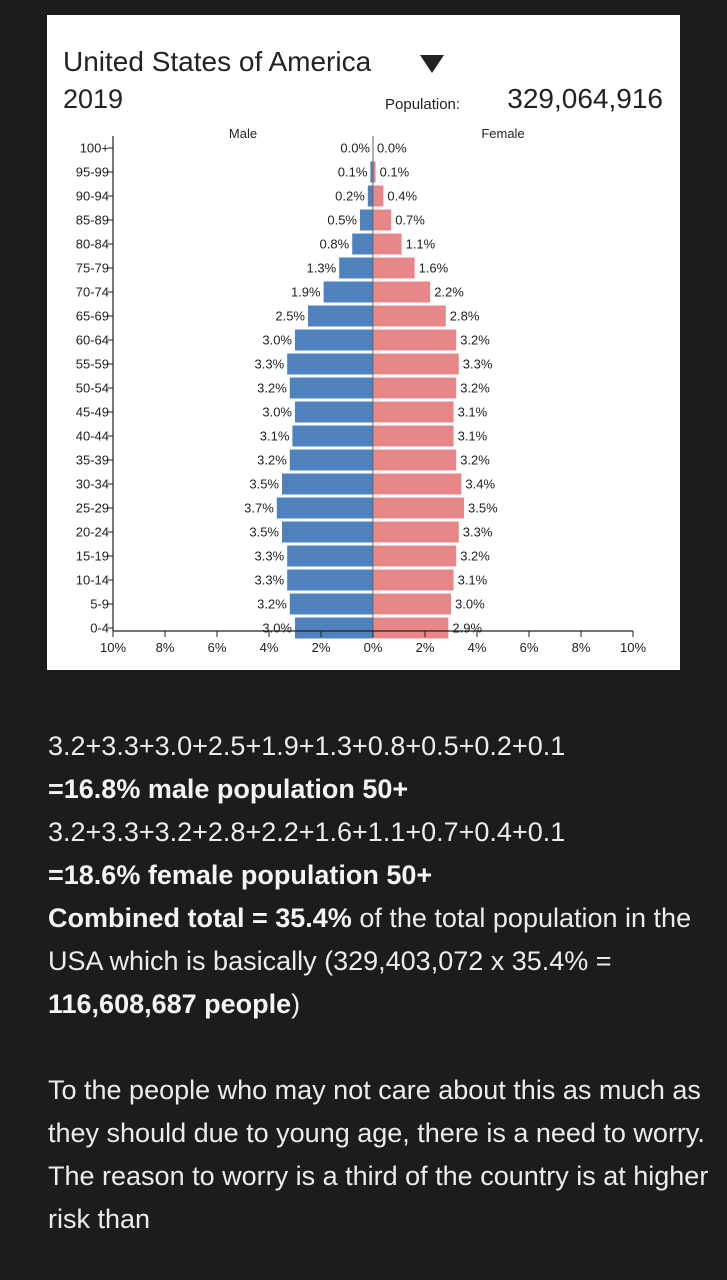 The image size is (727, 1280). Describe the element at coordinates (92, 508) in the screenshot. I see `age-label: 25-29` at that location.